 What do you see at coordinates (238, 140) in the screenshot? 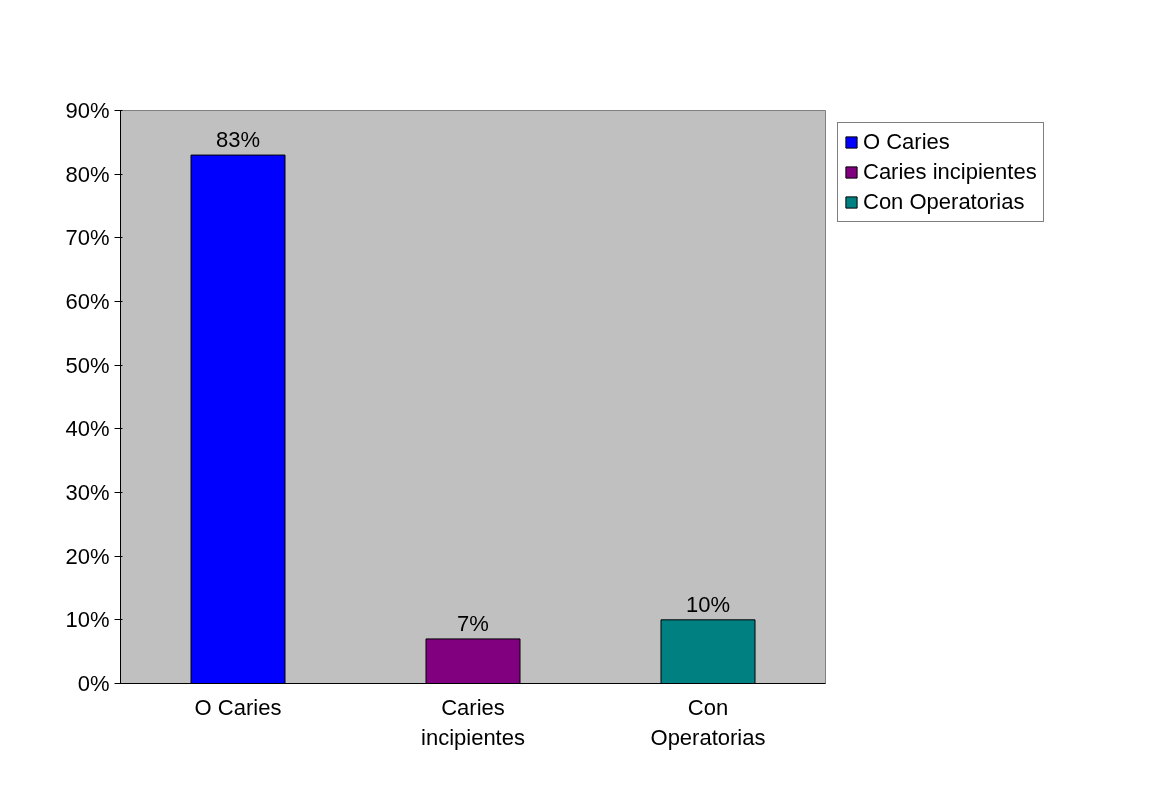
I see `data-label: 83%` at bounding box center [238, 140].